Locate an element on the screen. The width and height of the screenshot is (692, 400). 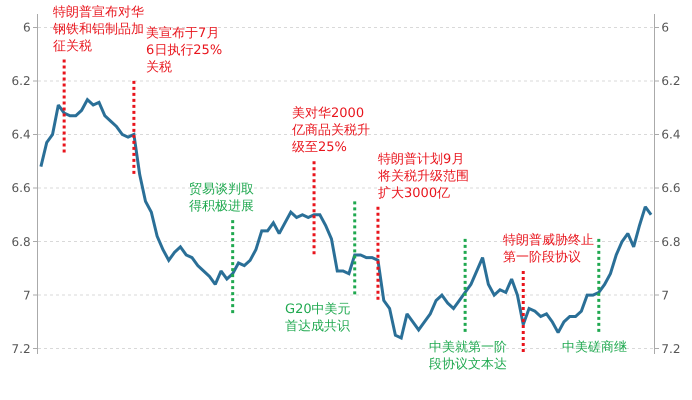
annotation: 美对华2000亿商品关税升级至25% is located at coordinates (330, 130).